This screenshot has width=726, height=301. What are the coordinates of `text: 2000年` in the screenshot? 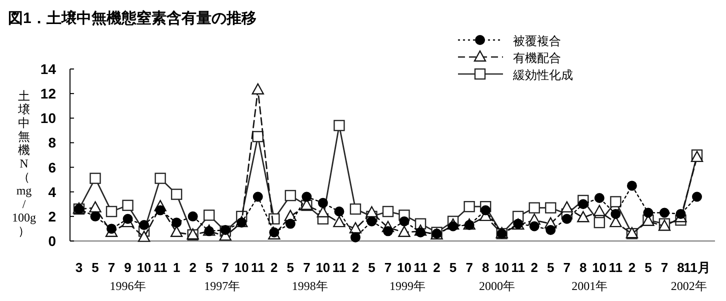 It's located at (496, 286).